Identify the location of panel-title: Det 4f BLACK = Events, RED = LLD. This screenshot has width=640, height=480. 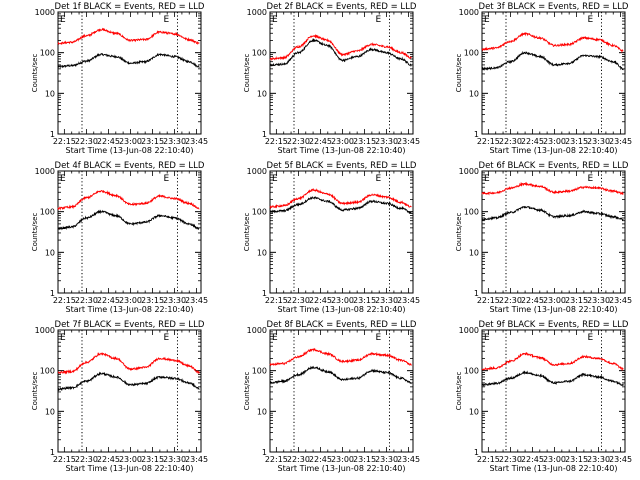
(130, 166).